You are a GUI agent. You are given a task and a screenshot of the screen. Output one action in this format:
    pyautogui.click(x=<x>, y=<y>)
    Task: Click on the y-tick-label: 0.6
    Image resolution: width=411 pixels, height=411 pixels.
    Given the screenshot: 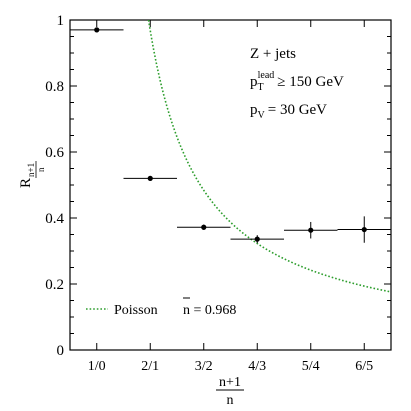 What is the action you would take?
    pyautogui.click(x=54, y=153)
    